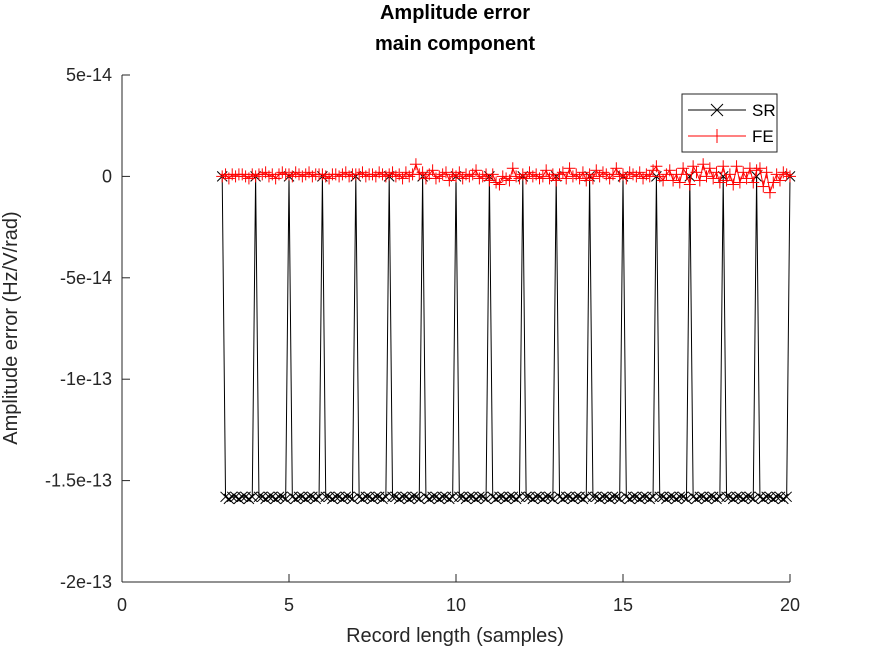 The width and height of the screenshot is (872, 654). I want to click on series-fe, so click(506, 178).